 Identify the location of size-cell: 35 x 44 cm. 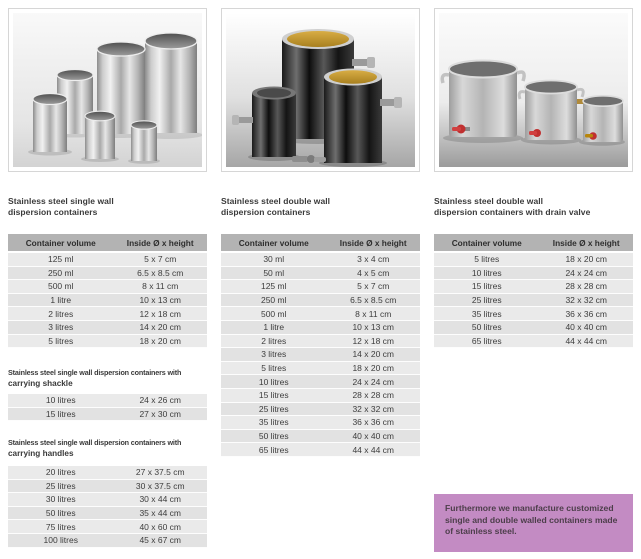
(160, 513).